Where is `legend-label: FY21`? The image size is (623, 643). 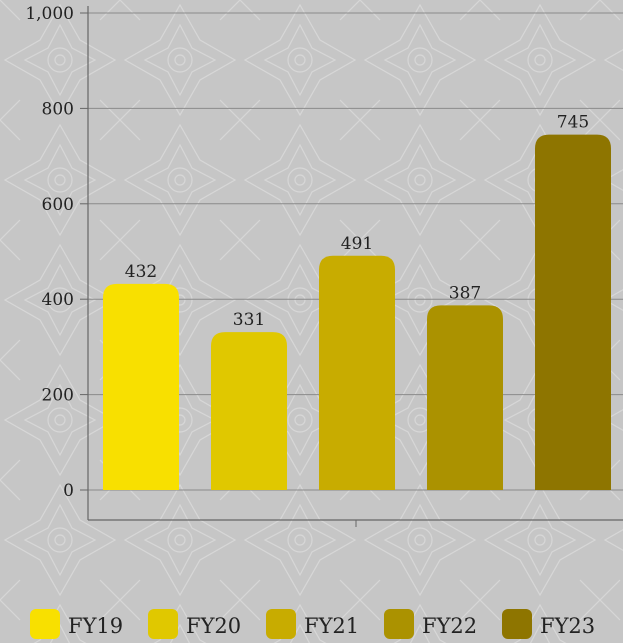
legend-label: FY21 is located at coordinates (331, 626).